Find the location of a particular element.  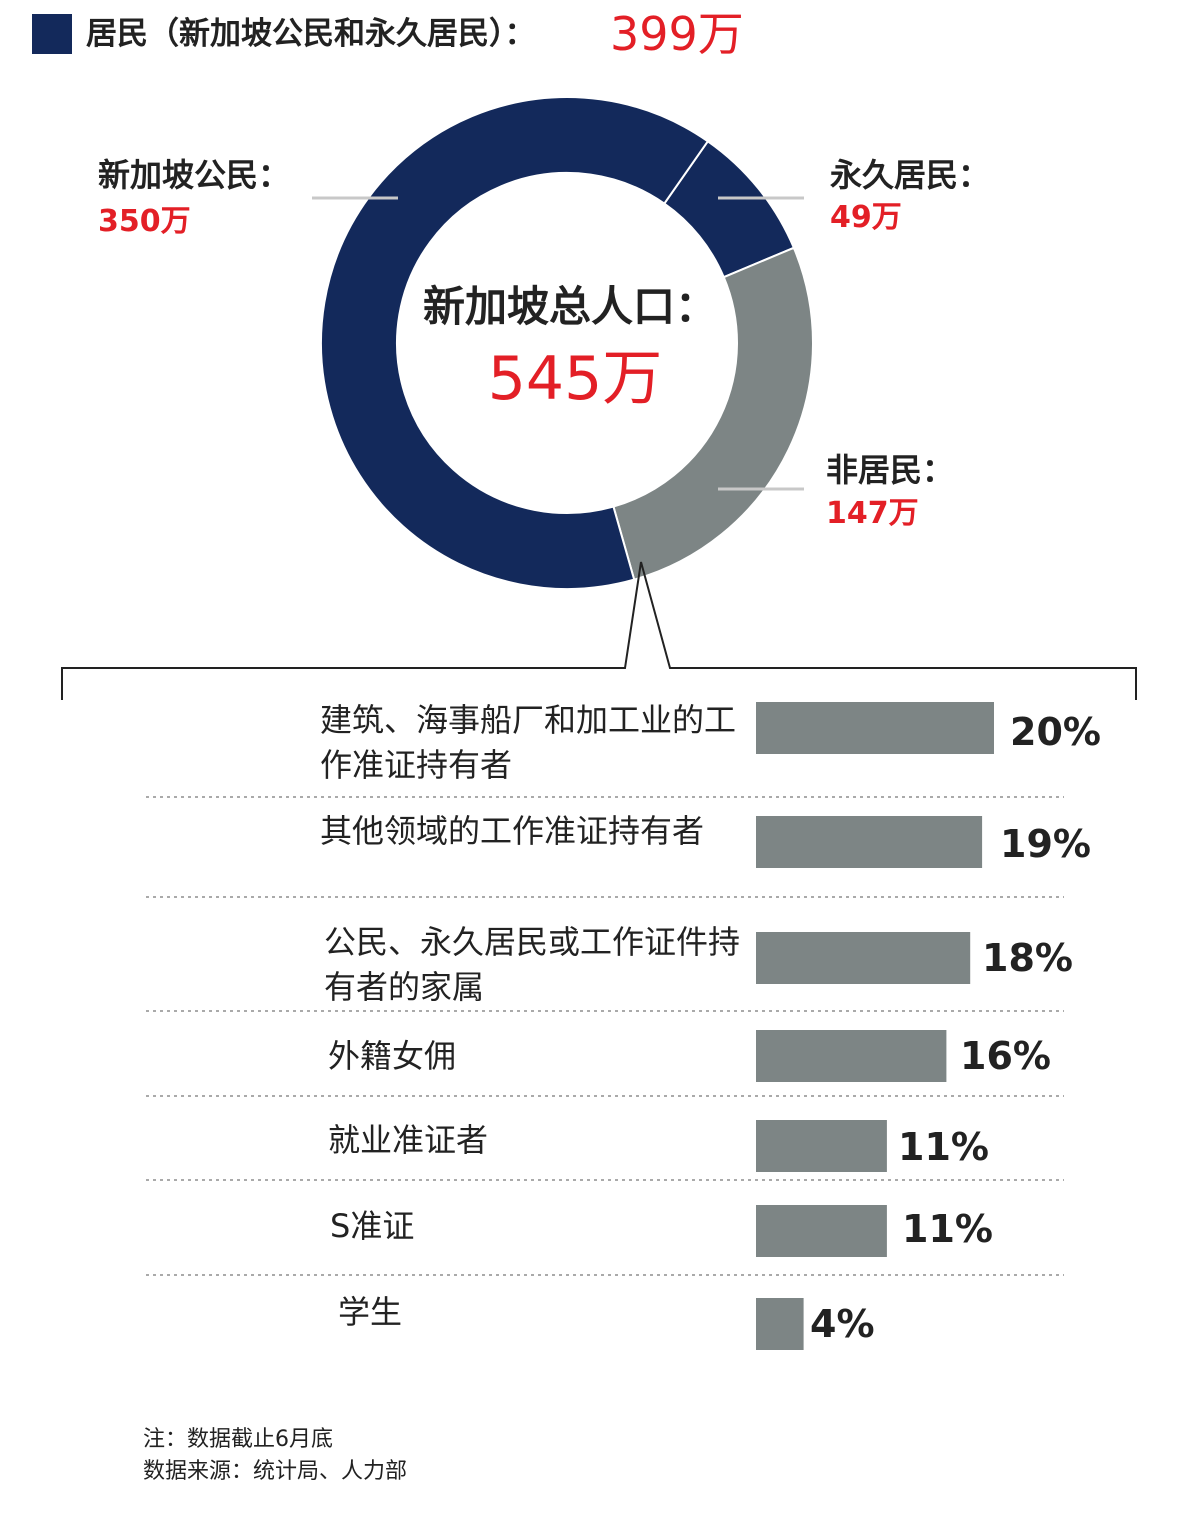

bar-s-pass is located at coordinates (821, 1231).